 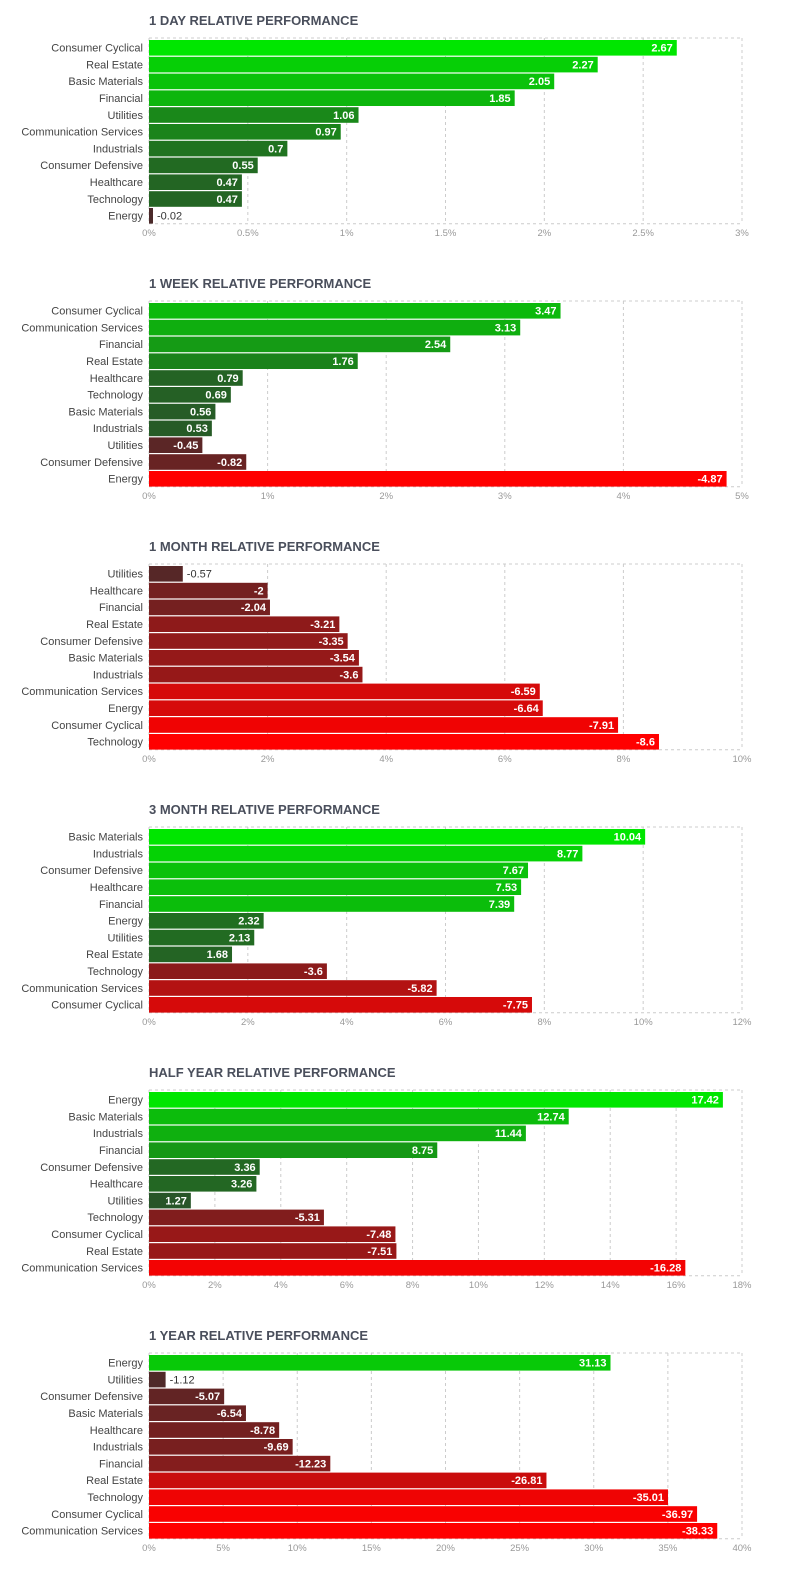 I want to click on bar-value-label: 0.7, so click(x=275, y=149).